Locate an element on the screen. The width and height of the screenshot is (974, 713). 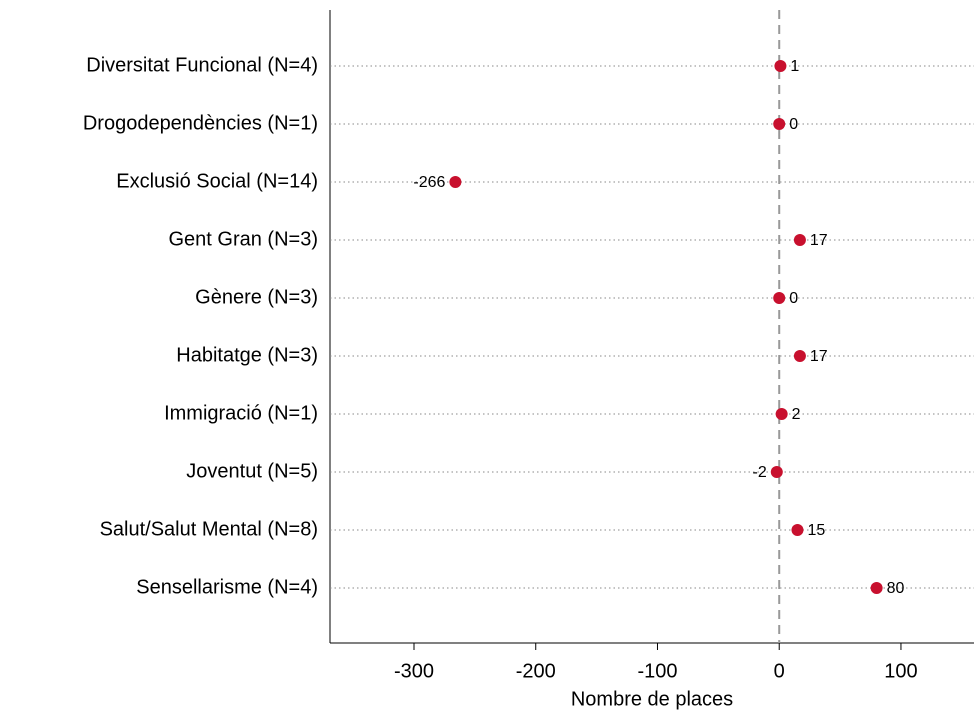
y-tick-label: Joventut (N=5) is located at coordinates (252, 471).